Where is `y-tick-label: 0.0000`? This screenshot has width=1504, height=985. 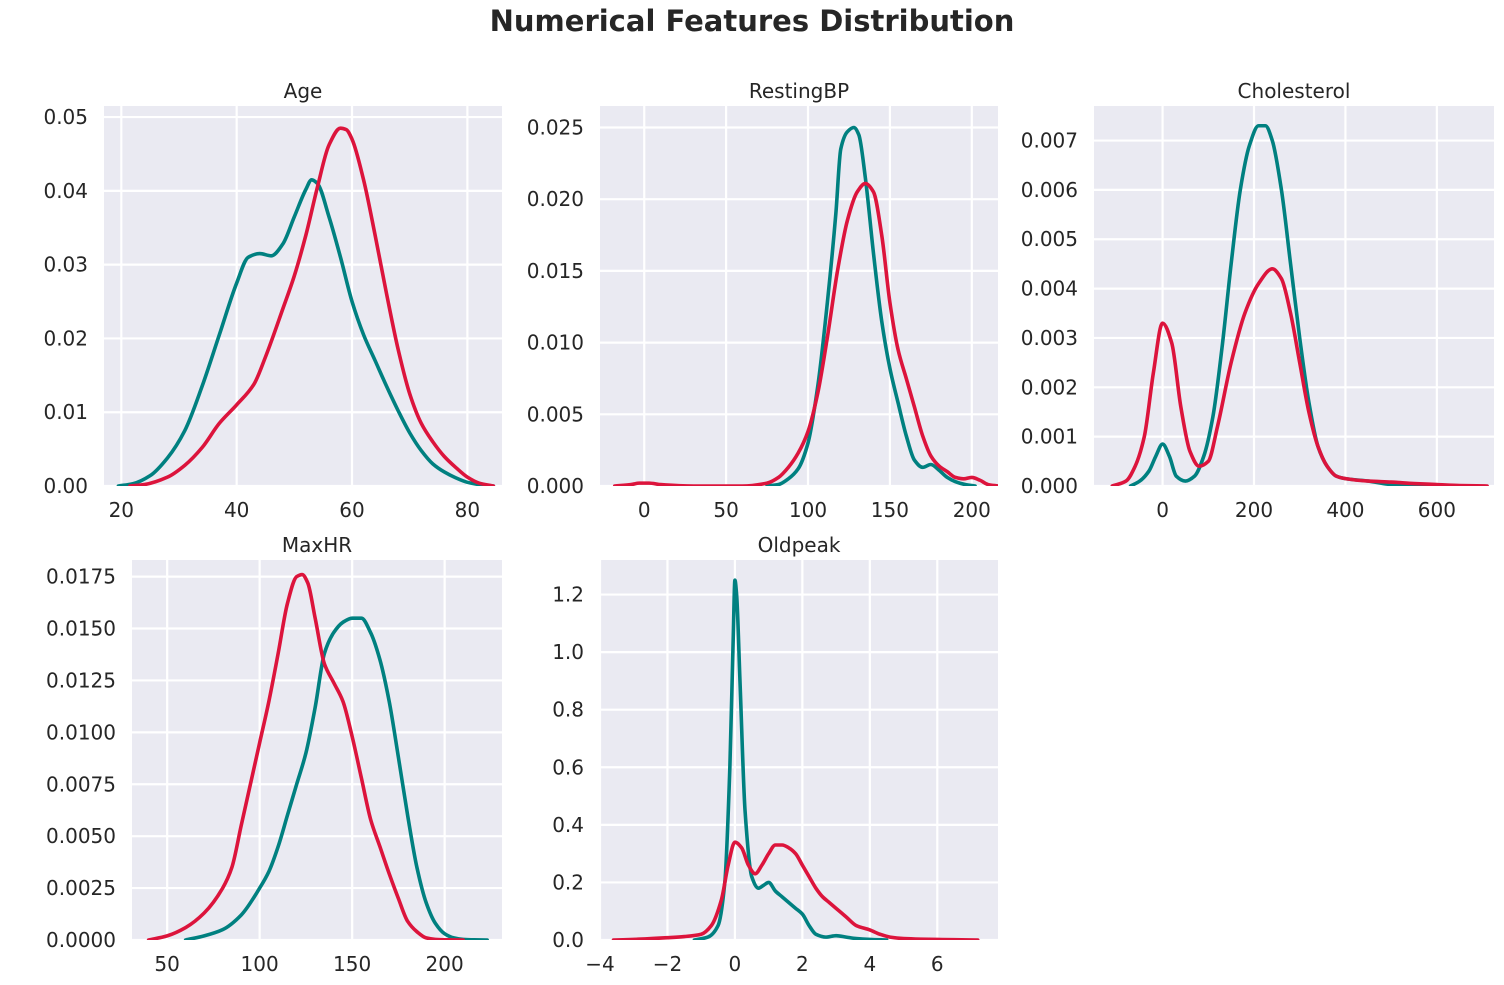 y-tick-label: 0.0000 is located at coordinates (81, 940).